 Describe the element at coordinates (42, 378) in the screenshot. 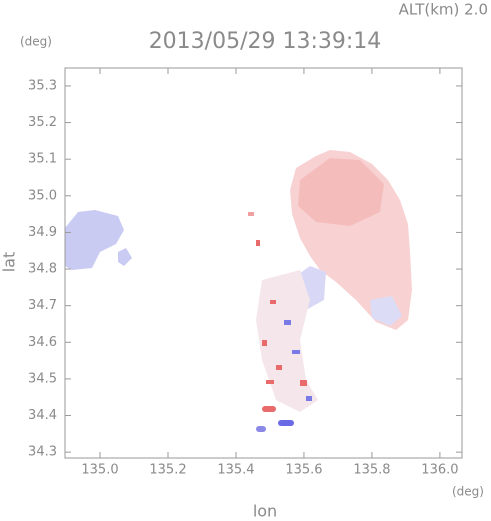

I see `y-tick-label: 34.5` at that location.